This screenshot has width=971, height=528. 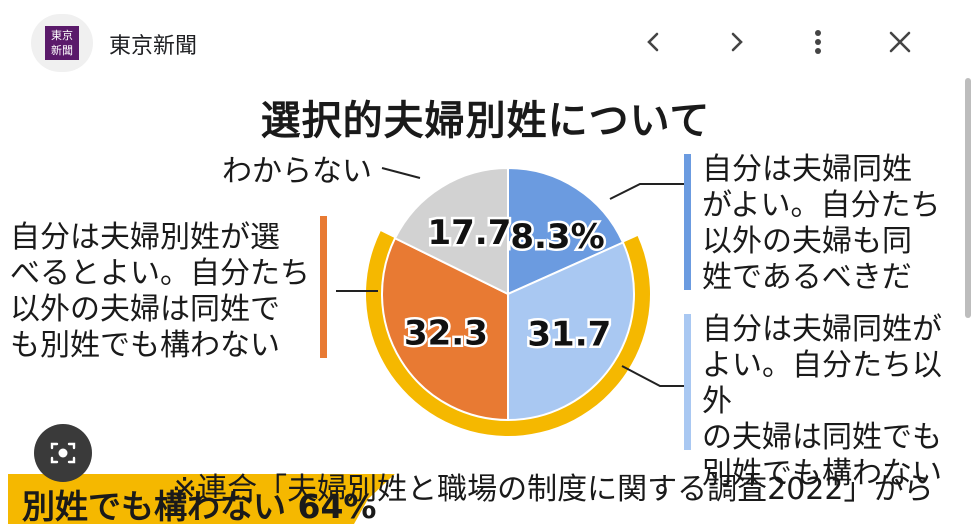 I want to click on highlight-text: 別姓でも構わない 64%, so click(x=199, y=506).